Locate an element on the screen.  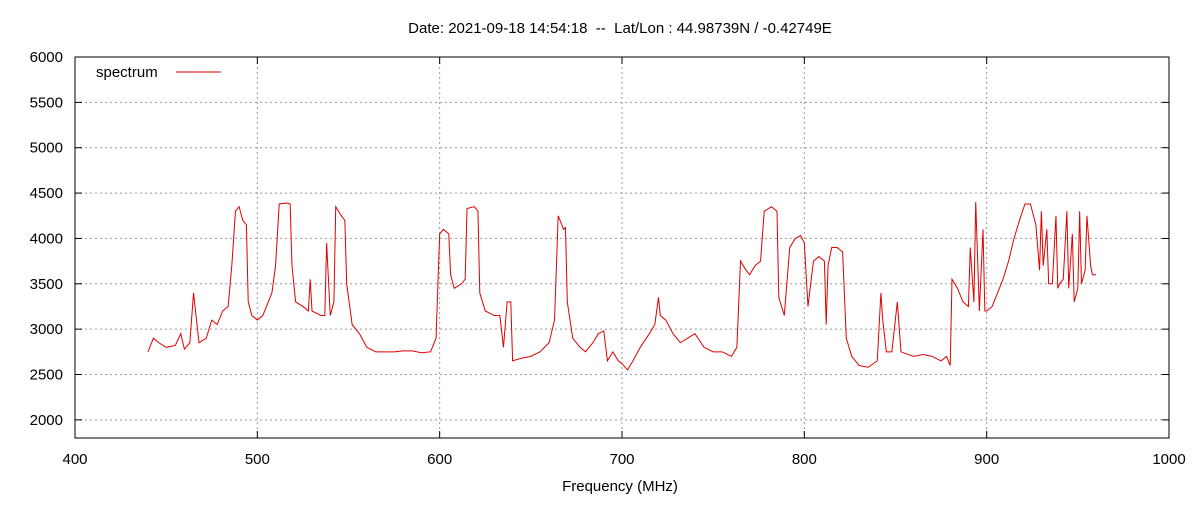
x-tick-label: 500 is located at coordinates (257, 459).